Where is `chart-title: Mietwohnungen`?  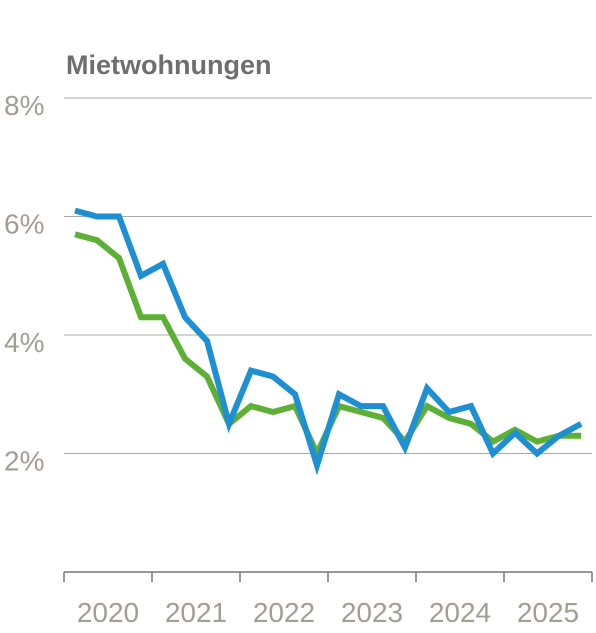
chart-title: Mietwohnungen is located at coordinates (169, 65).